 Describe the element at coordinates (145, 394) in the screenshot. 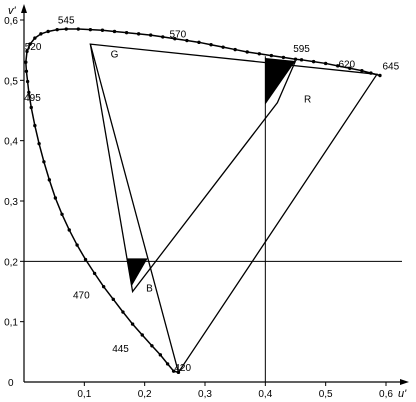

I see `x-tick-label: 0,2` at that location.